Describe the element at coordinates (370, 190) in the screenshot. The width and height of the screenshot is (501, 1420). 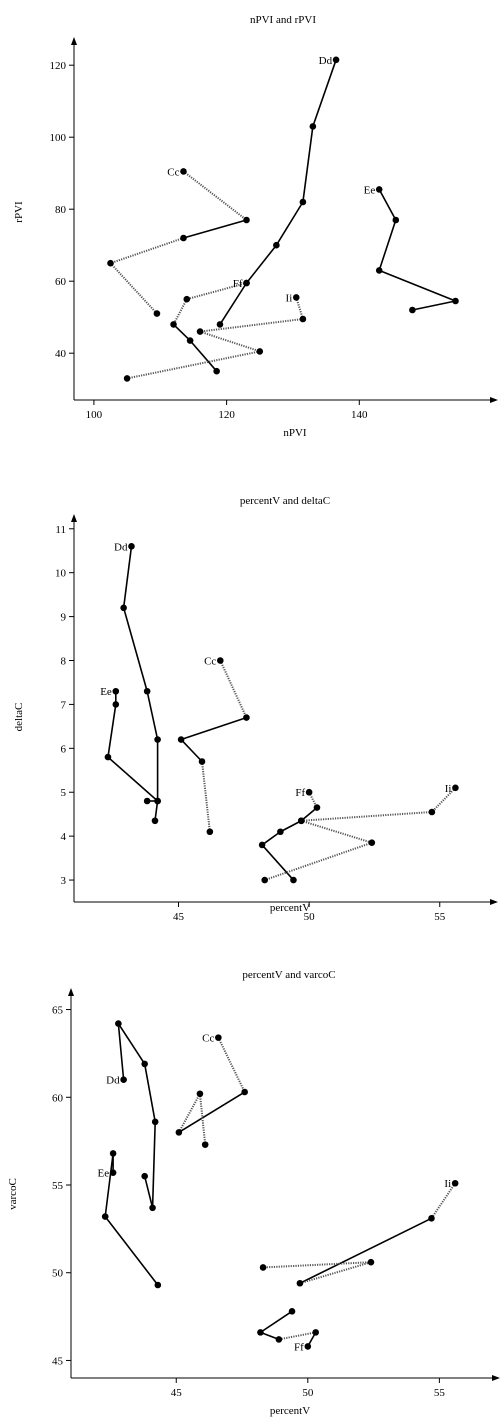
I see `series-label: Ee` at that location.